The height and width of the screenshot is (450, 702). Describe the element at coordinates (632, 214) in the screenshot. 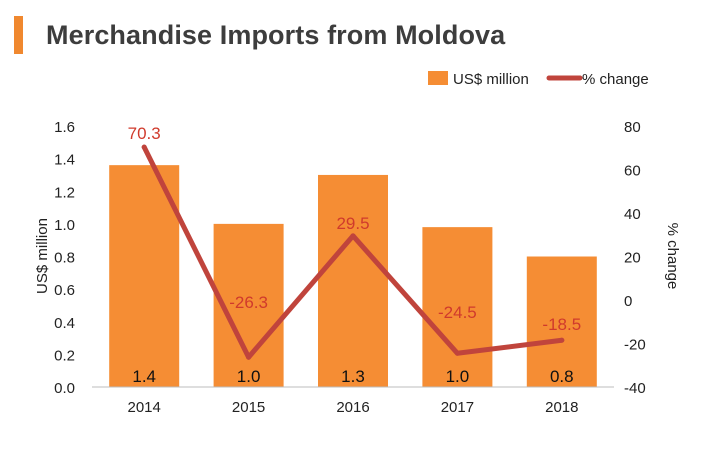

I see `y-right-tick-label: 40` at that location.